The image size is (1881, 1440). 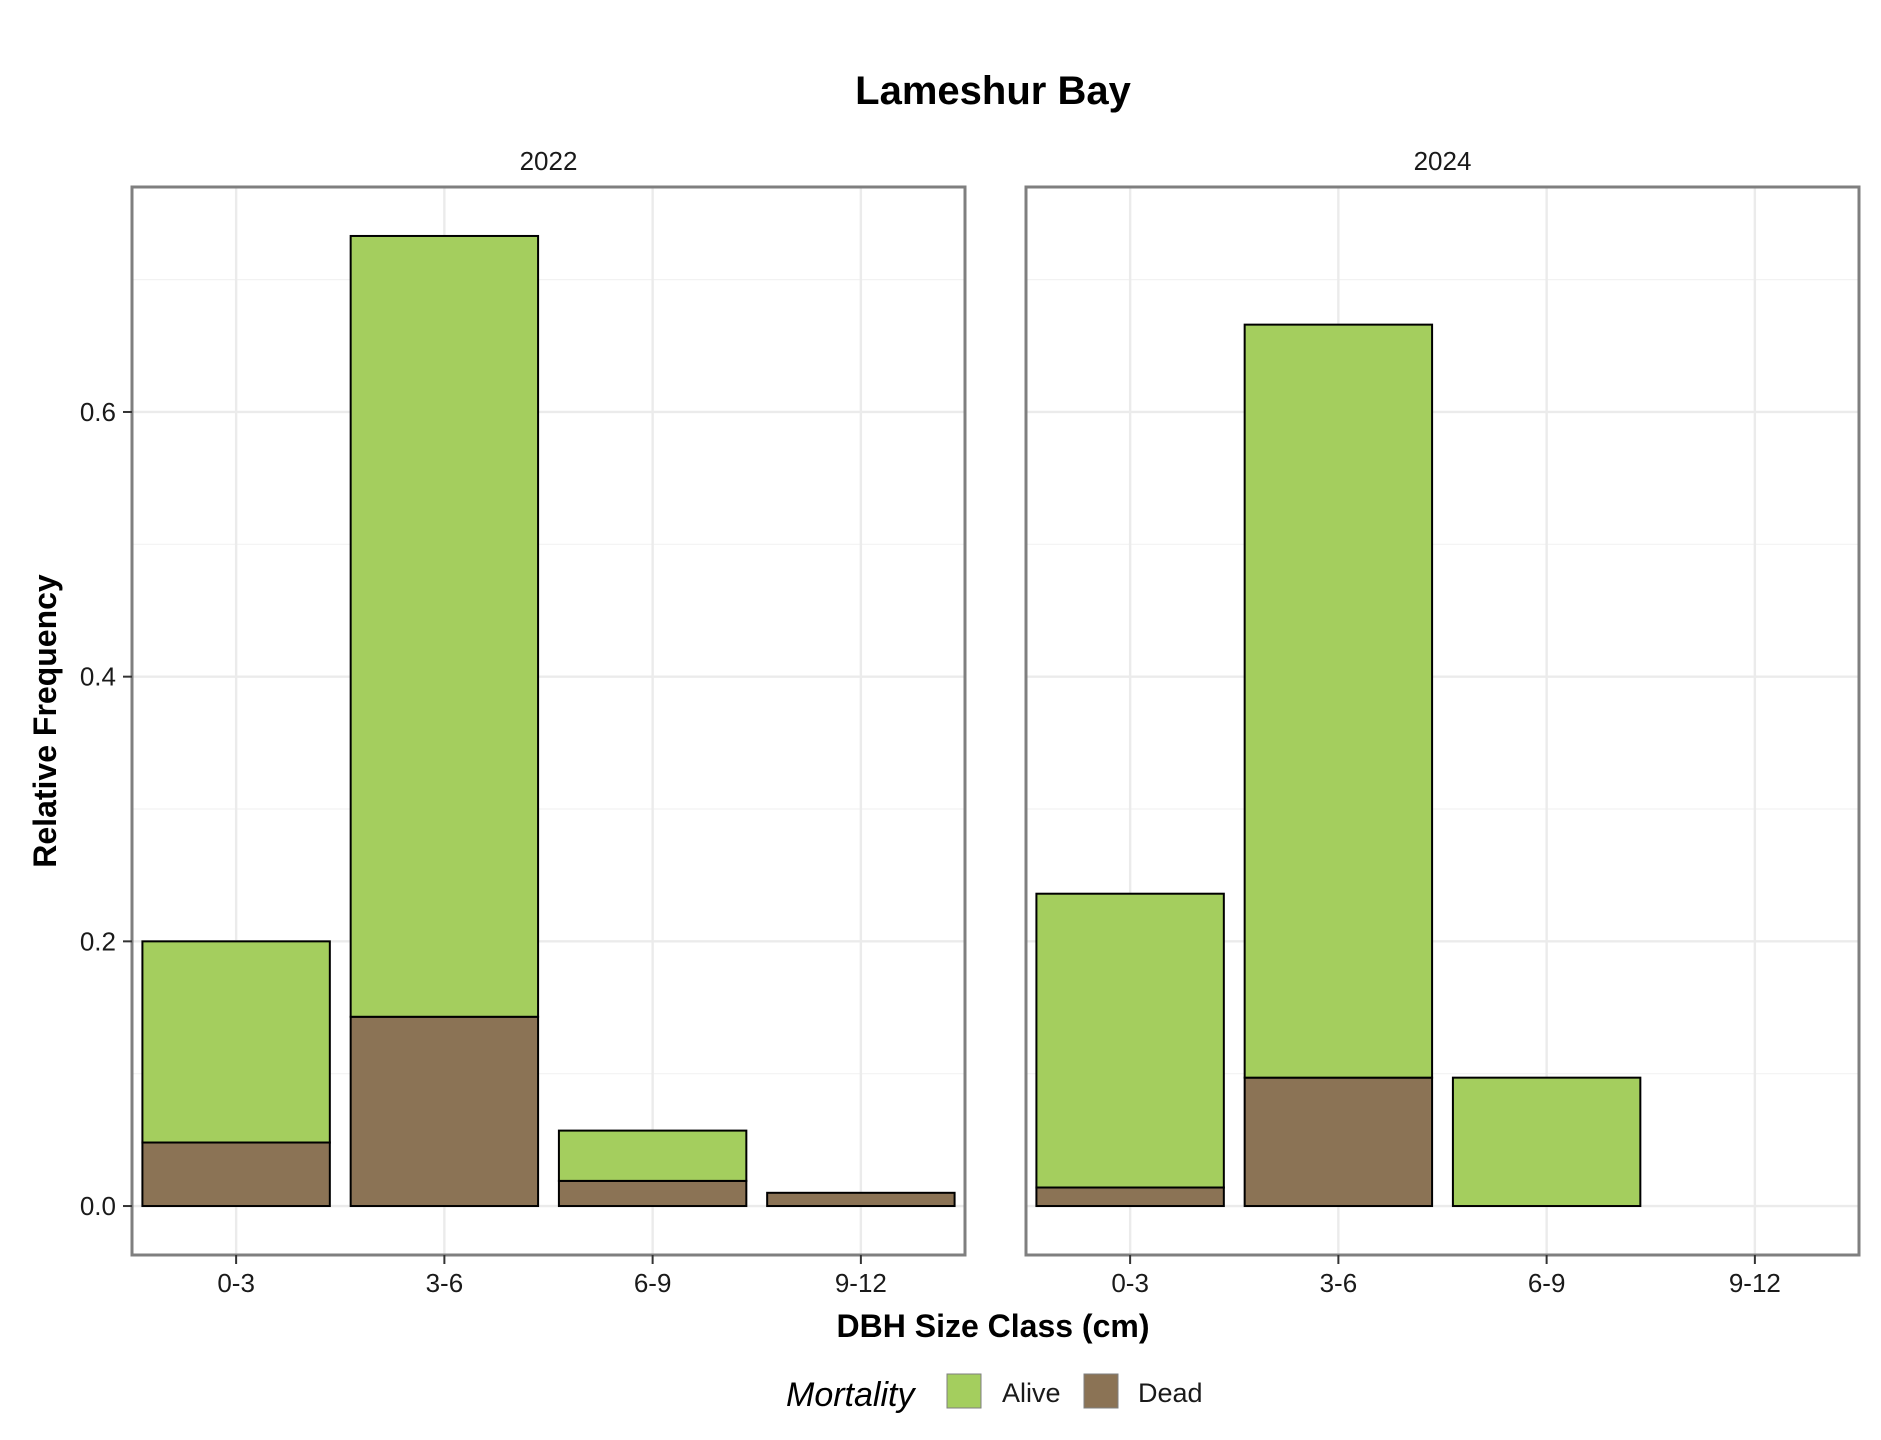 What do you see at coordinates (1031, 1393) in the screenshot?
I see `legend-label-alive: Alive` at bounding box center [1031, 1393].